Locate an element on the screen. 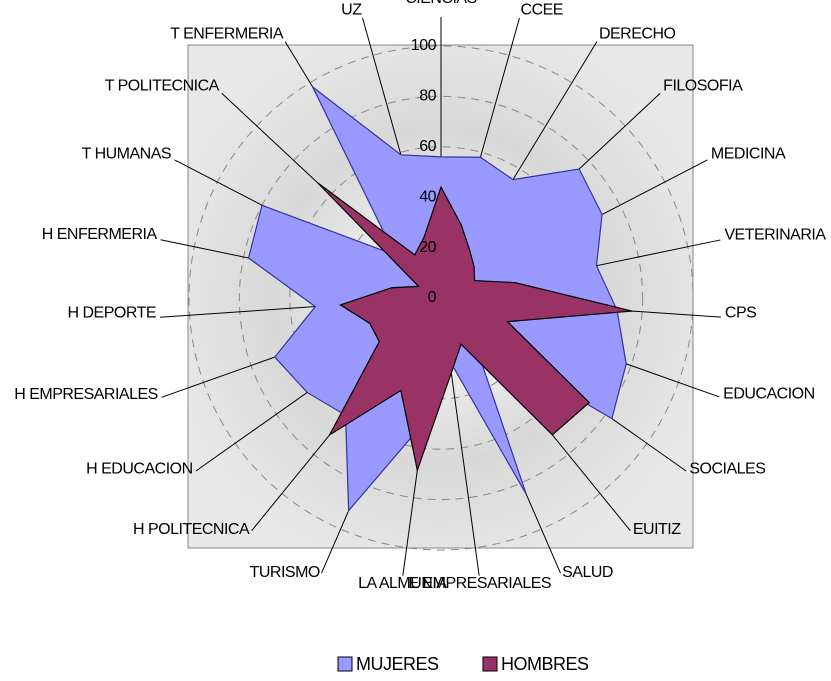 The image size is (831, 681). category-label: VETERINARIA is located at coordinates (775, 234).